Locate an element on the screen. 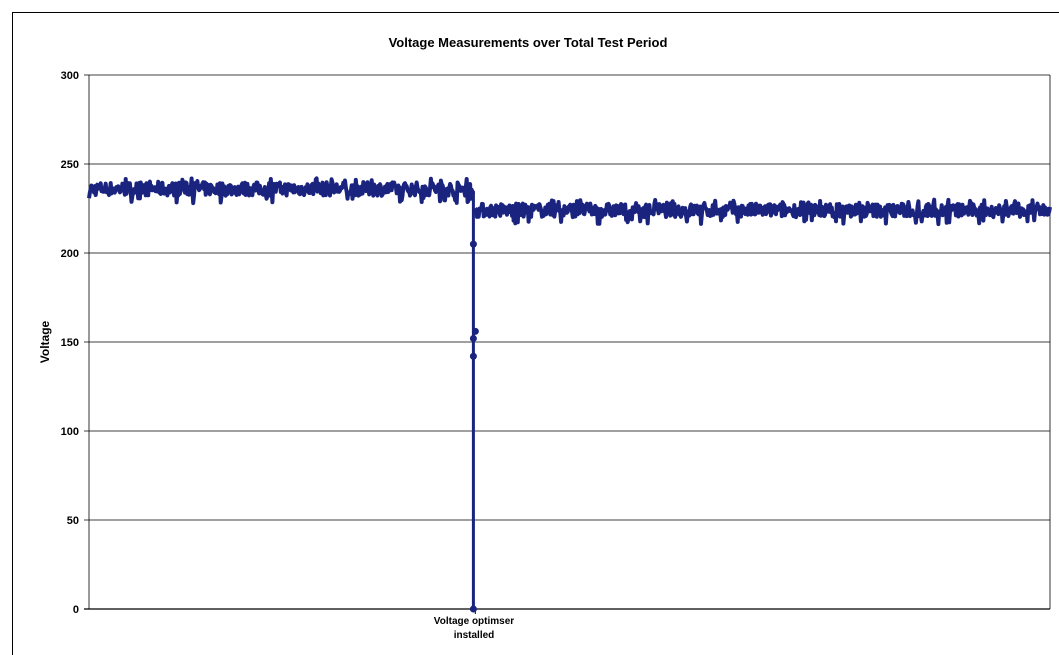 The image size is (1059, 655). y-tick-labels: 0 50 100 150 200 250 300 is located at coordinates (70, 343).